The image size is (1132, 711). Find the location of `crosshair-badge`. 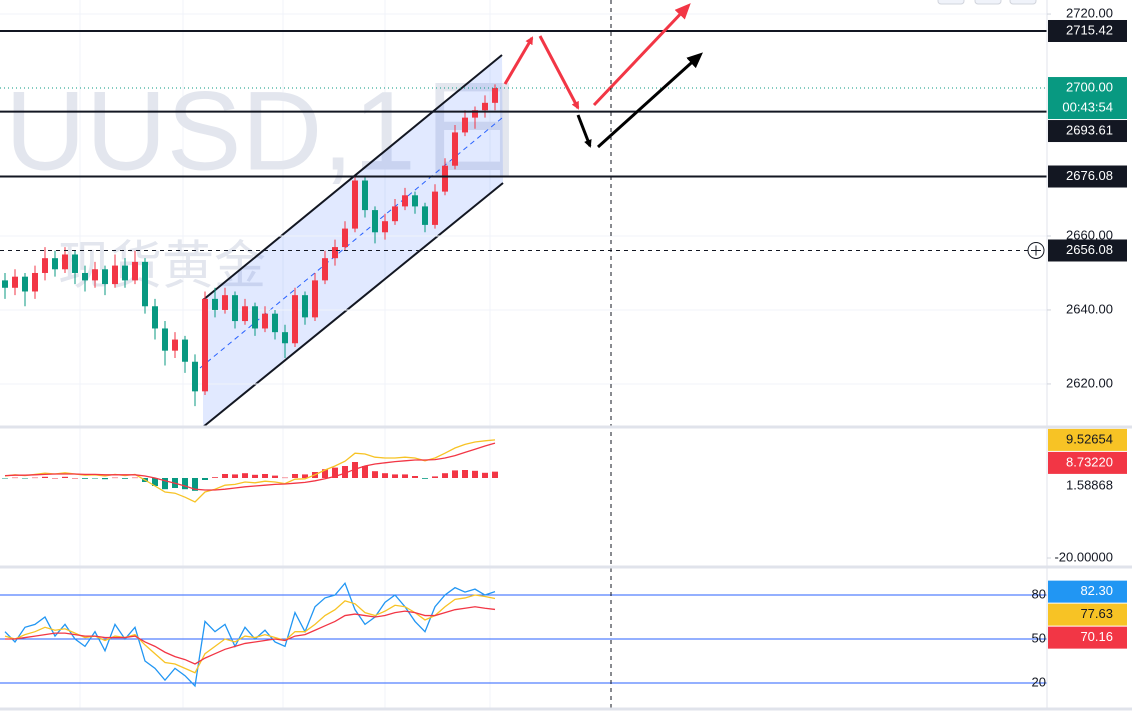

crosshair-badge is located at coordinates (1087, 250).